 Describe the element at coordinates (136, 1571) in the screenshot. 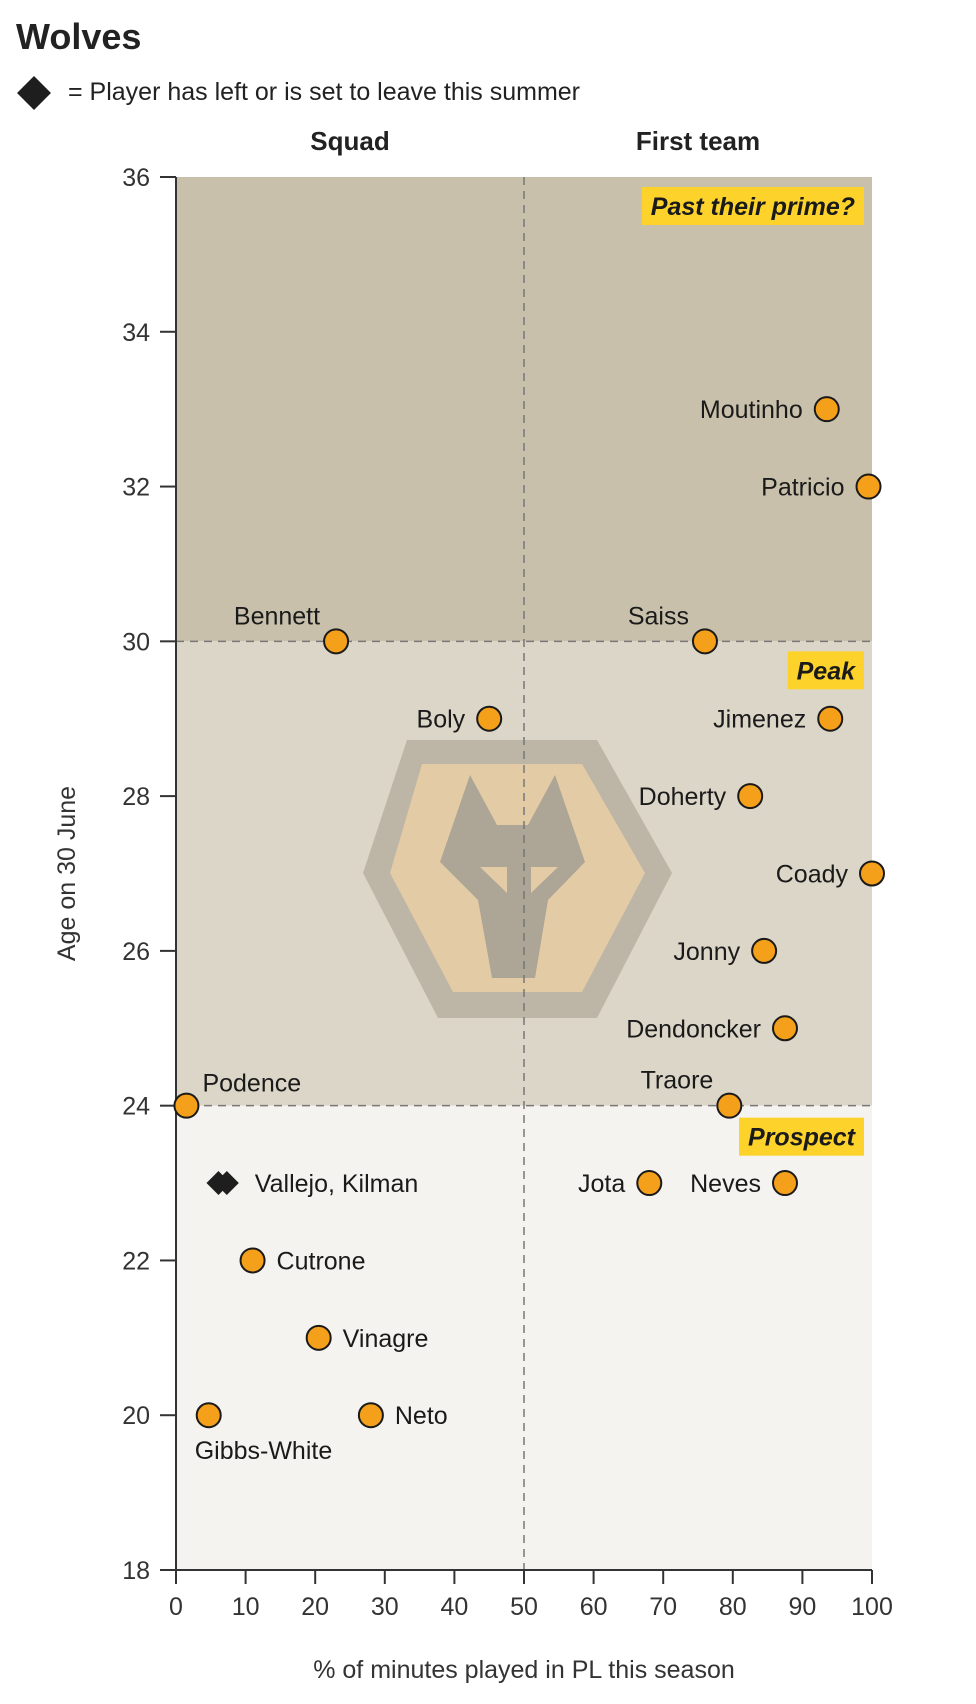

I see `y-tick-label: 18` at that location.